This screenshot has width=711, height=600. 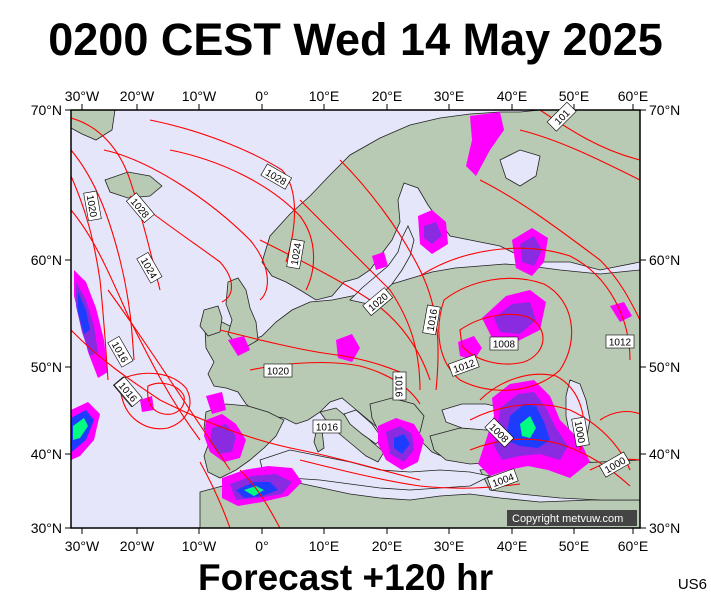 What do you see at coordinates (261, 96) in the screenshot?
I see `lon-label-top: 0°` at bounding box center [261, 96].